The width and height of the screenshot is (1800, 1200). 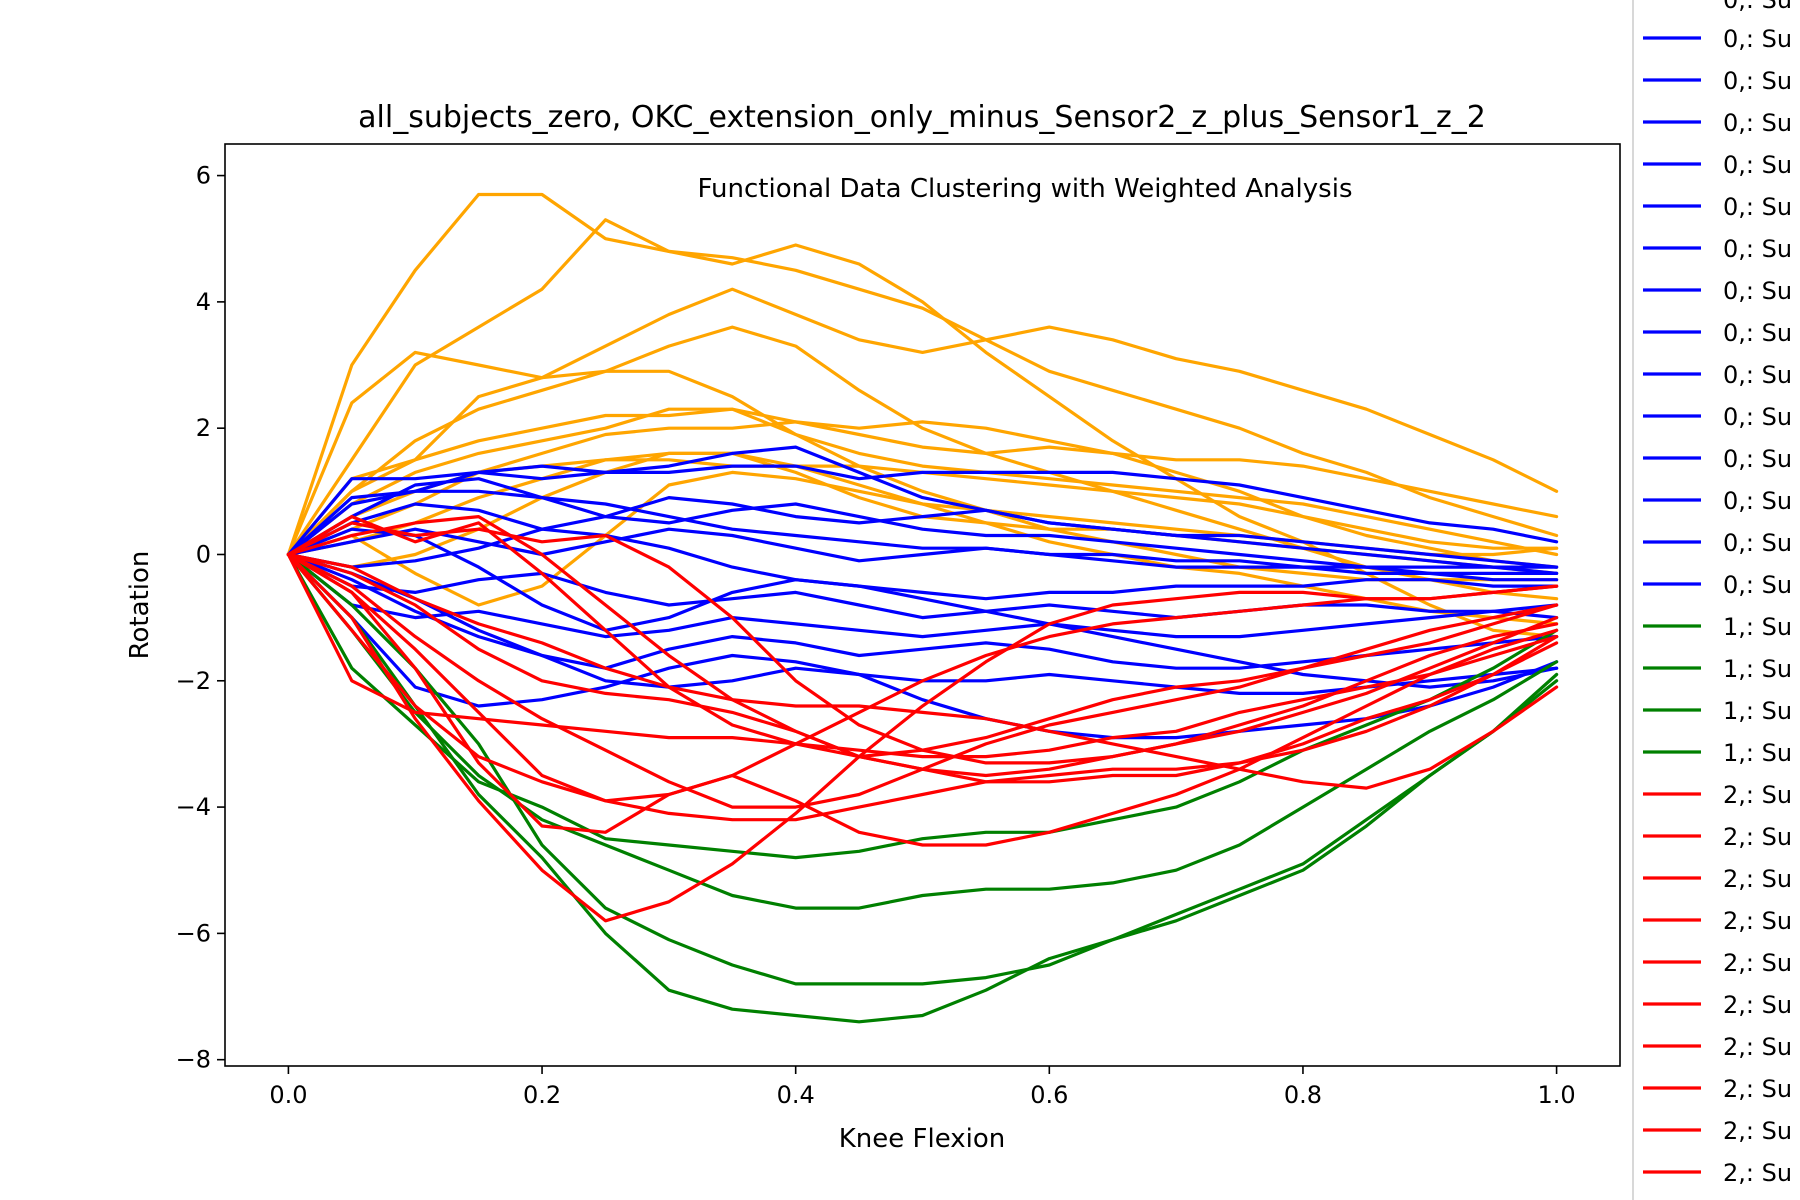 I want to click on x-tick-label: 0.0, so click(x=288, y=1095).